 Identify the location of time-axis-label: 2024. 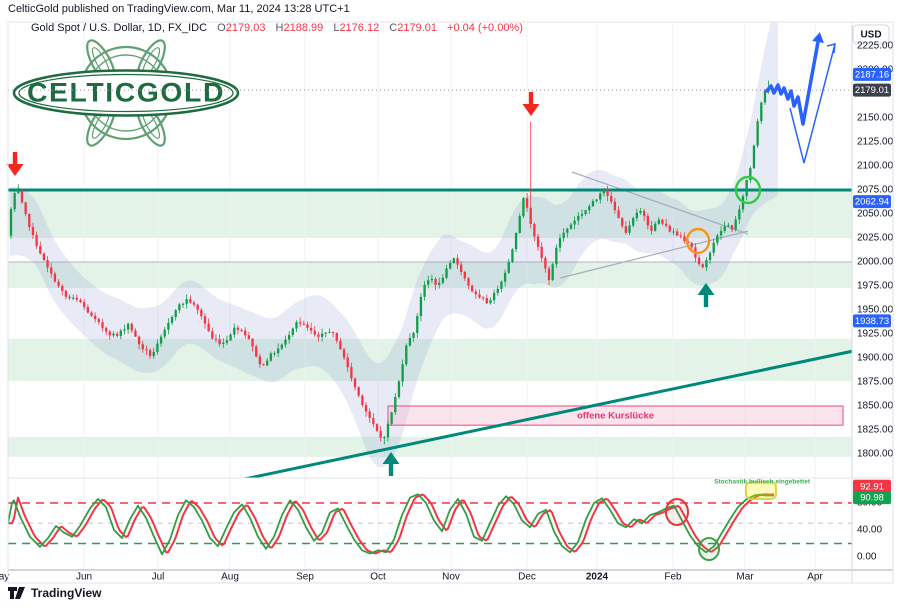
(597, 577).